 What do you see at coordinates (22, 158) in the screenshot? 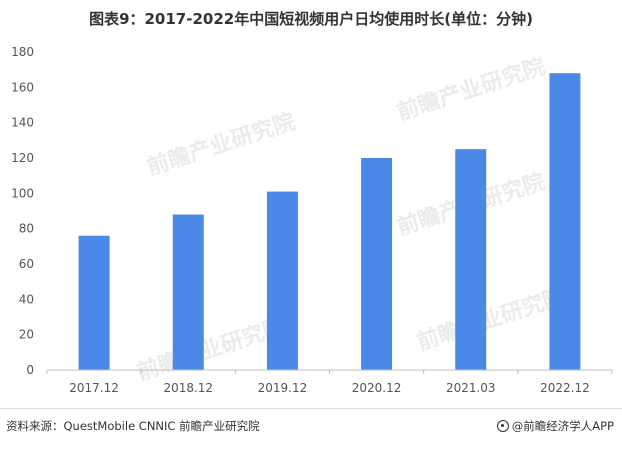
I see `y-tick-label: 120` at bounding box center [22, 158].